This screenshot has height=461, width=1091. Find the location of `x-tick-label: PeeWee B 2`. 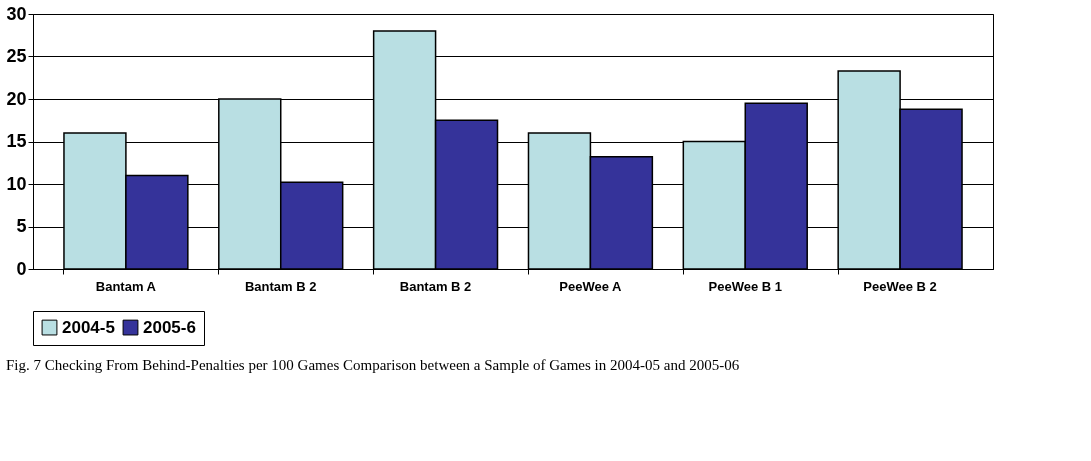

x-tick-label: PeeWee B 2 is located at coordinates (900, 286).